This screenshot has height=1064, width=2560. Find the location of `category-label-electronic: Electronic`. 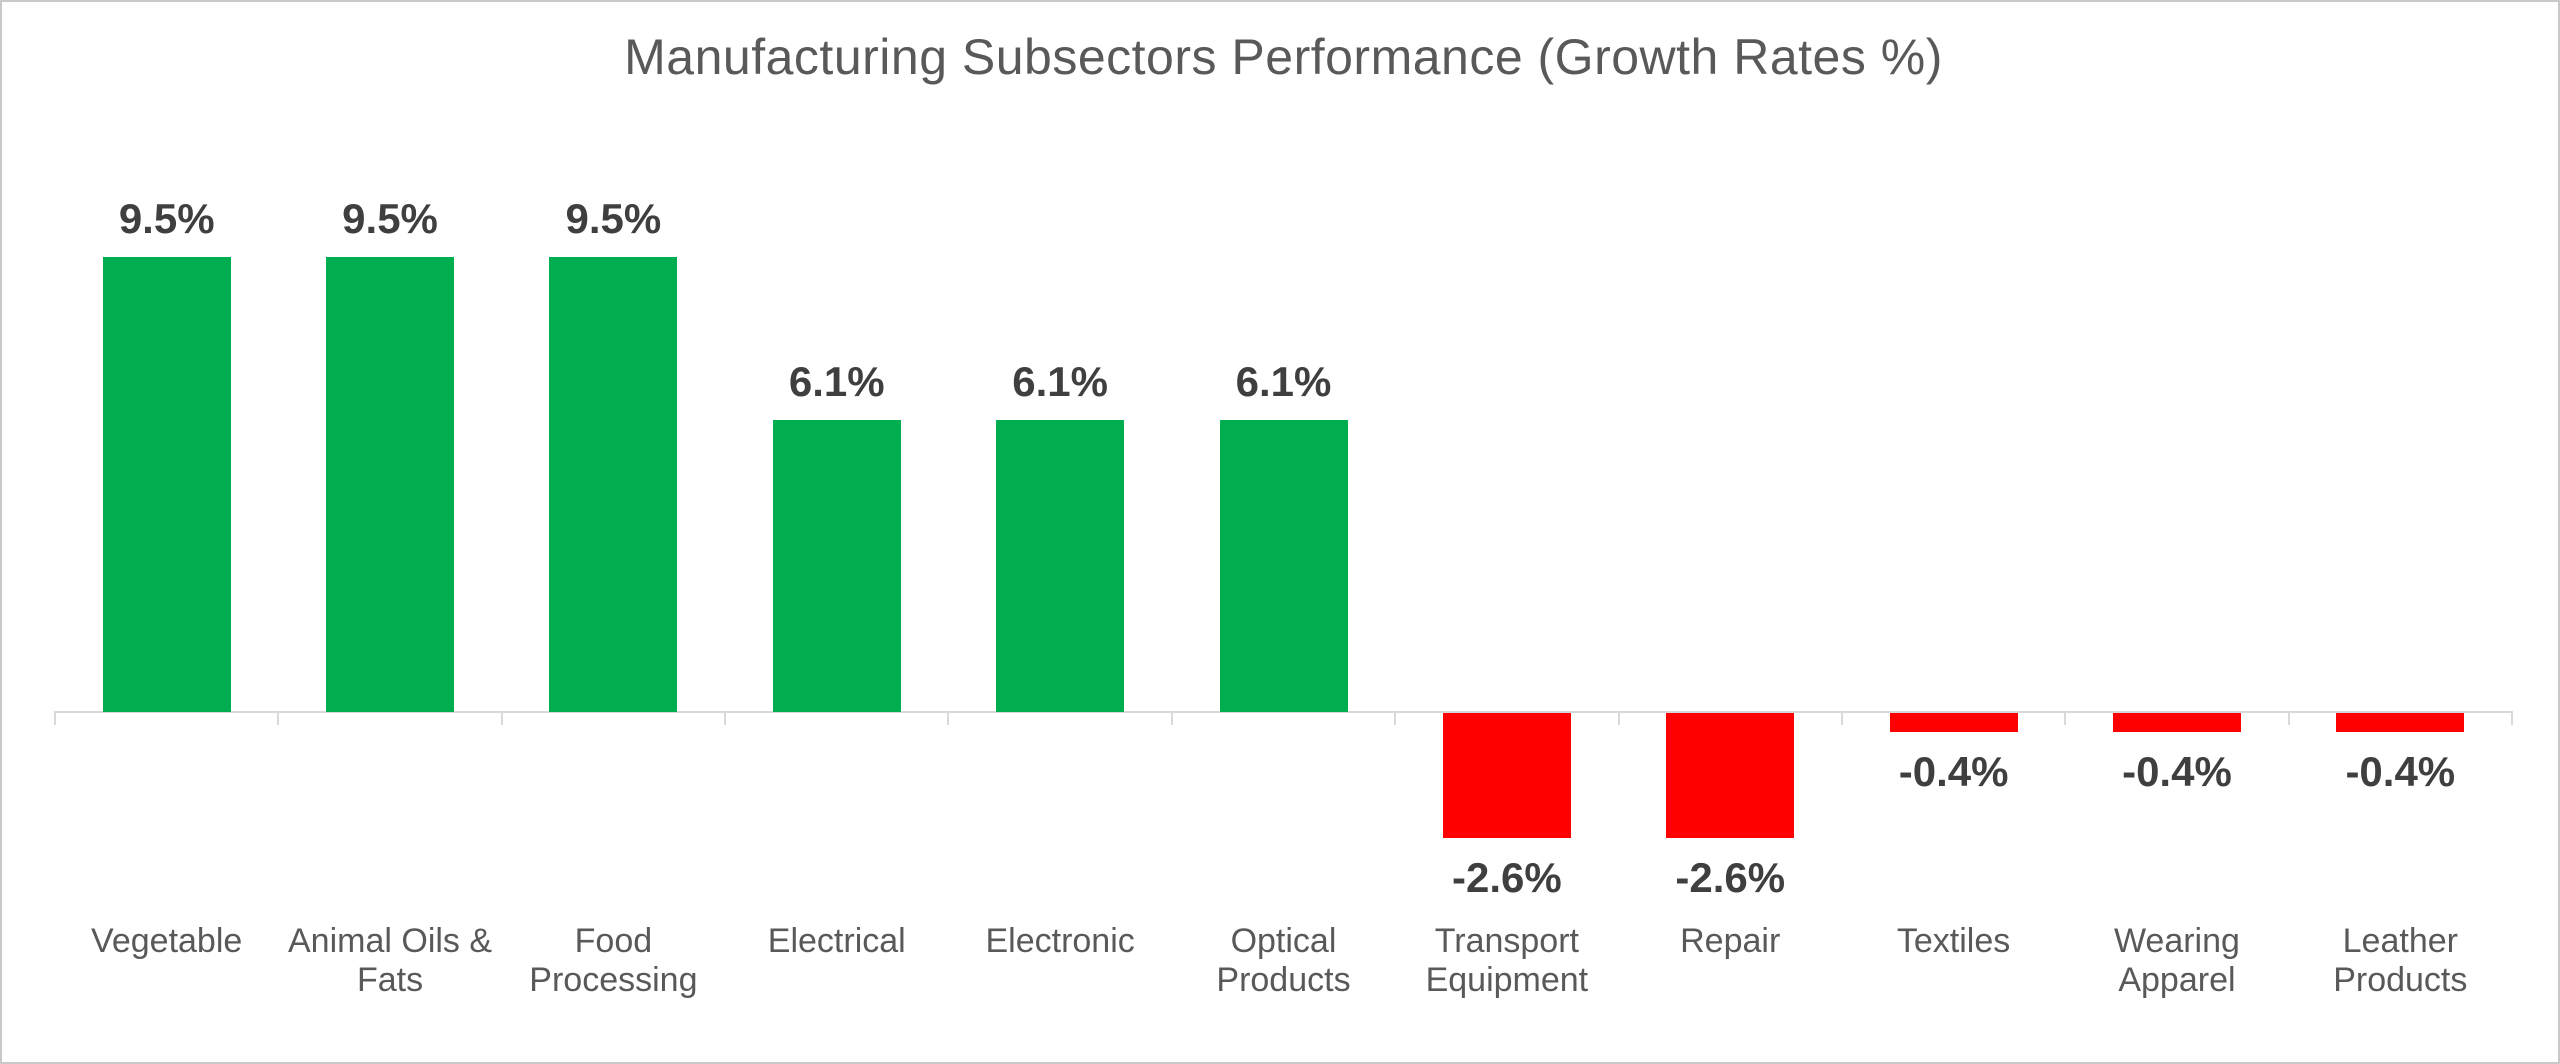

category-label-electronic: Electronic is located at coordinates (1060, 941).